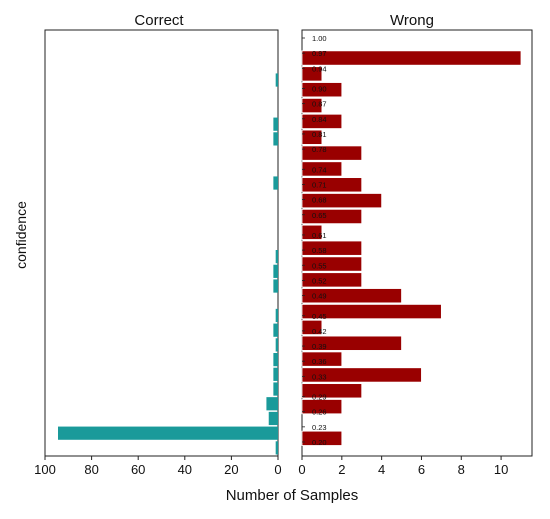 Image resolution: width=550 pixels, height=519 pixels. I want to click on tick-label: 0.23, so click(319, 427).